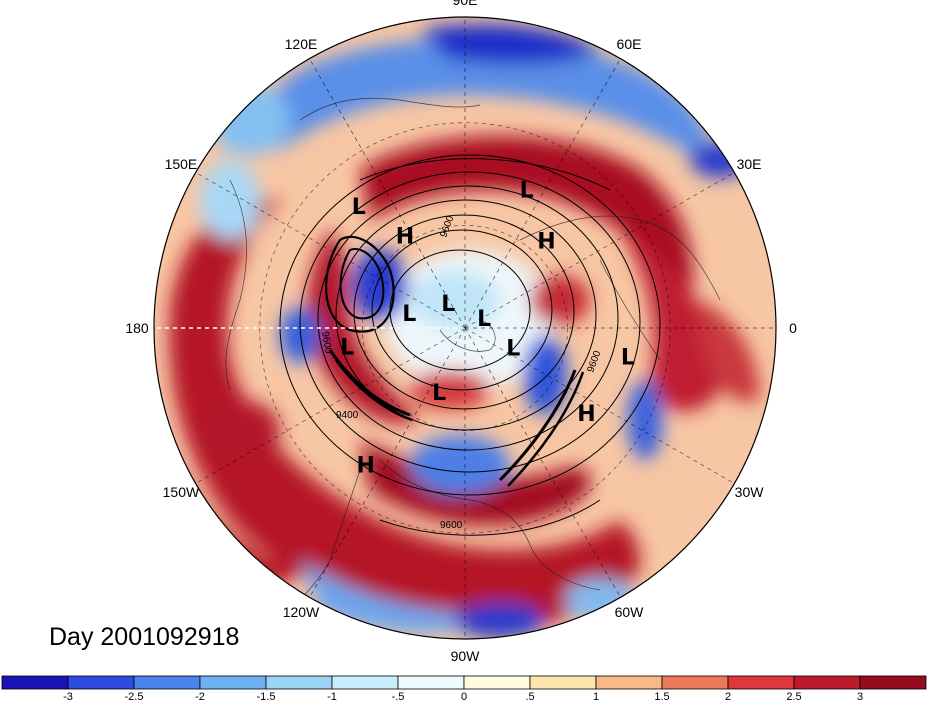 The height and width of the screenshot is (702, 928). What do you see at coordinates (630, 612) in the screenshot?
I see `longitude-label: 60W` at bounding box center [630, 612].